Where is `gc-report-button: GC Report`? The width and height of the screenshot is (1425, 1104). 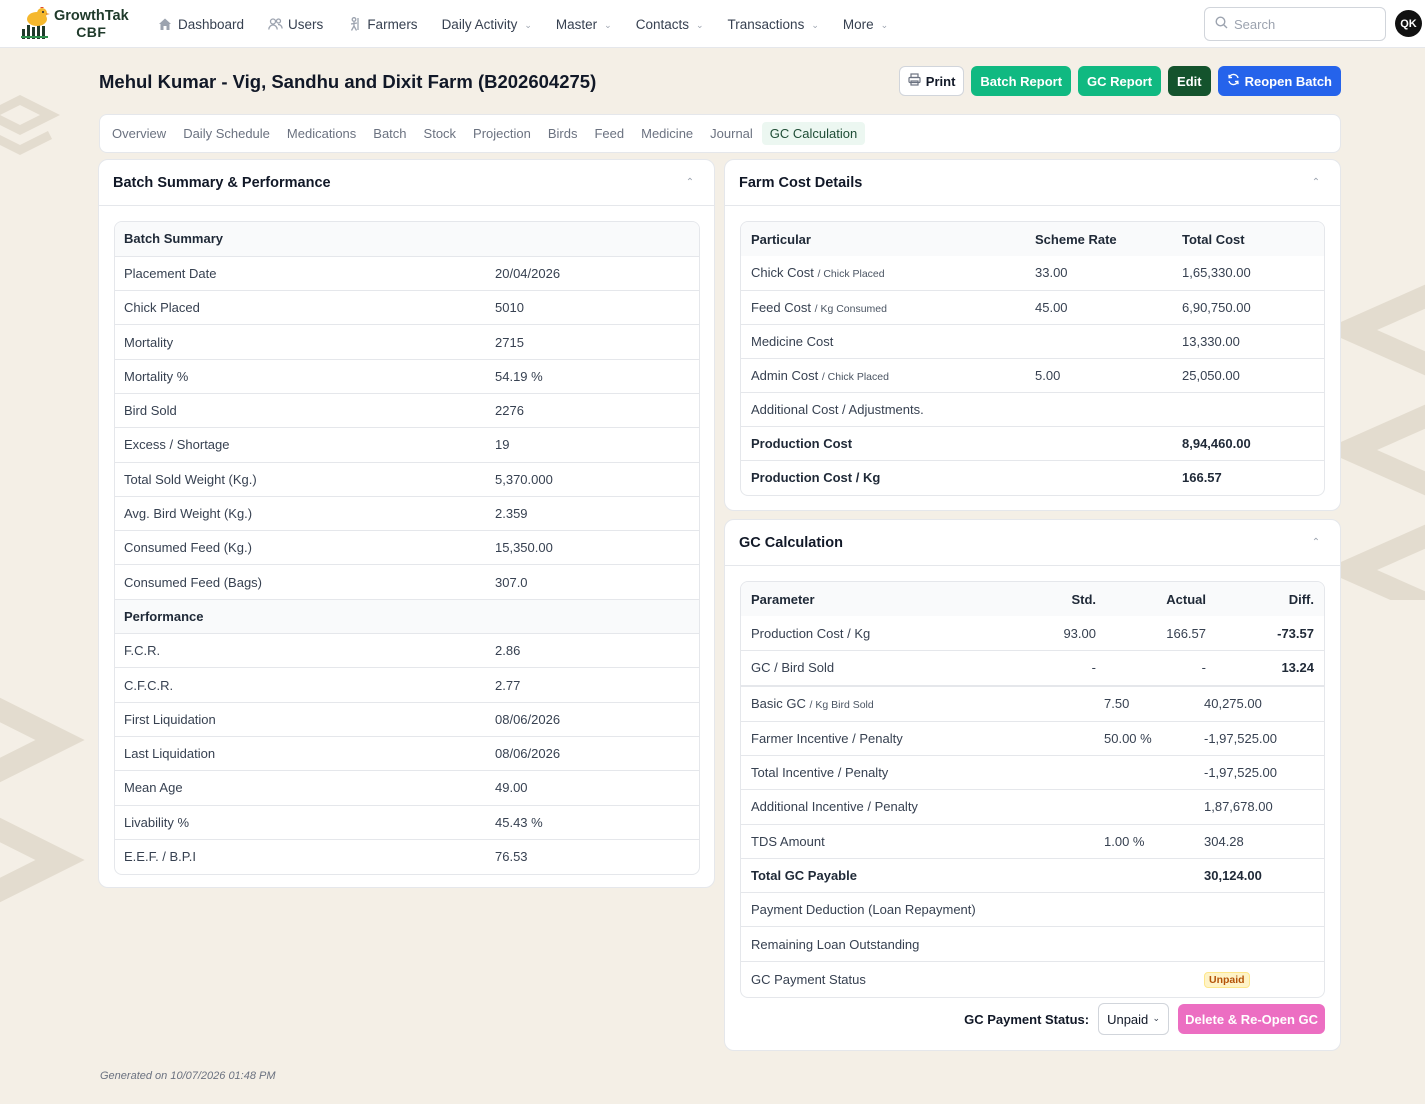
gc-report-button: GC Report is located at coordinates (1120, 81).